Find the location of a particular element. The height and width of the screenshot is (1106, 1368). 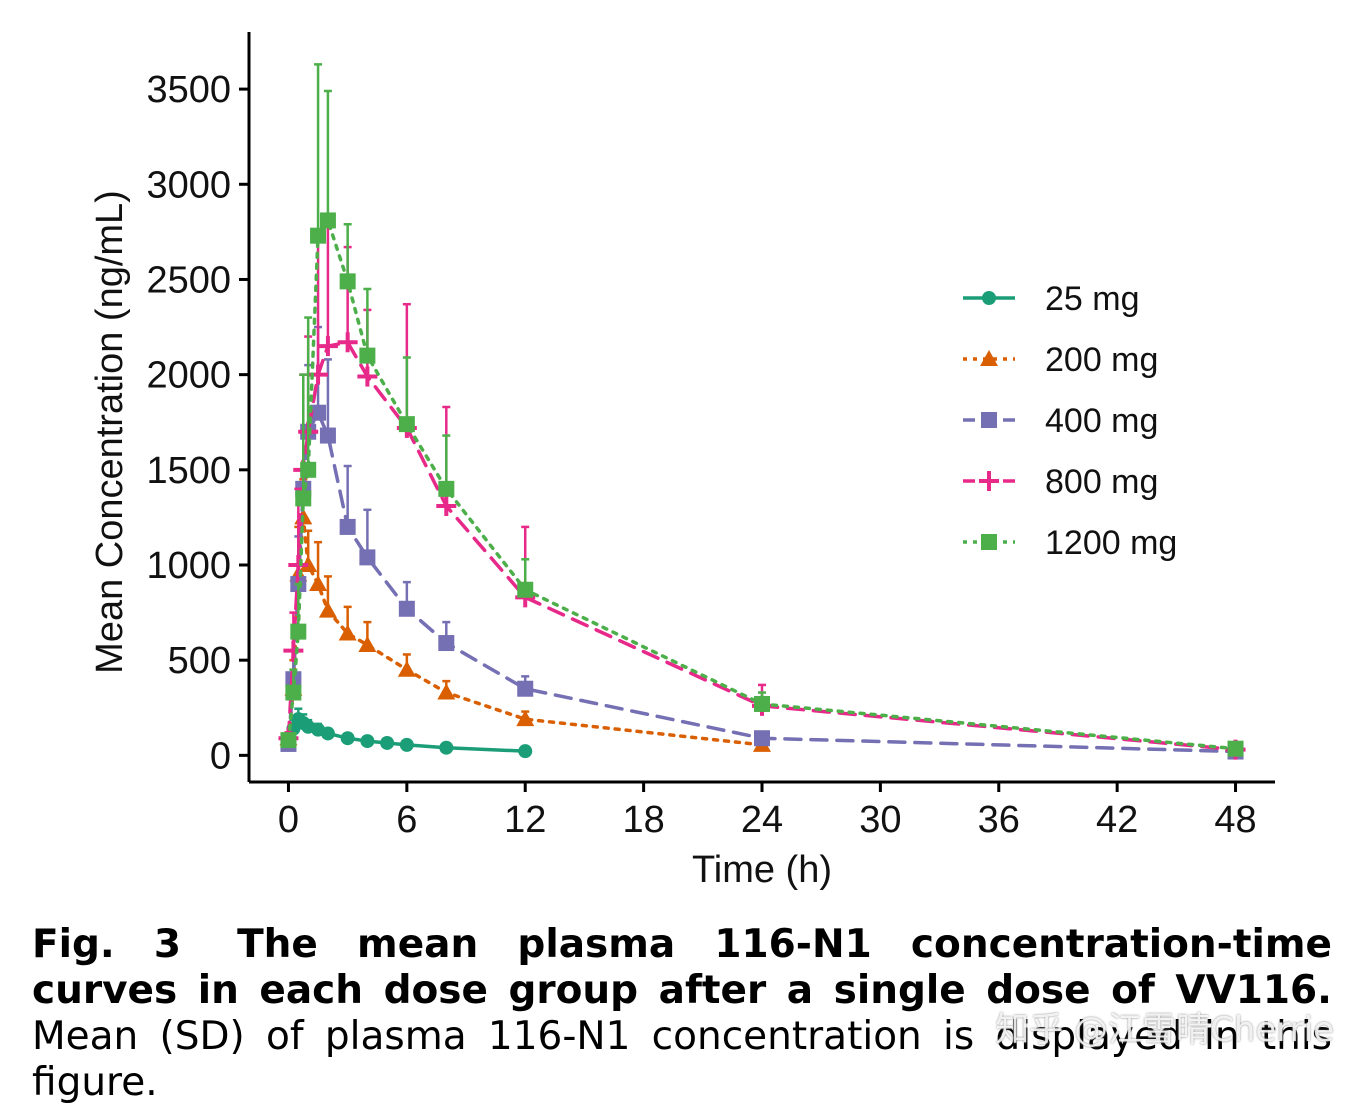

x-tick-label: 42 is located at coordinates (1117, 820).